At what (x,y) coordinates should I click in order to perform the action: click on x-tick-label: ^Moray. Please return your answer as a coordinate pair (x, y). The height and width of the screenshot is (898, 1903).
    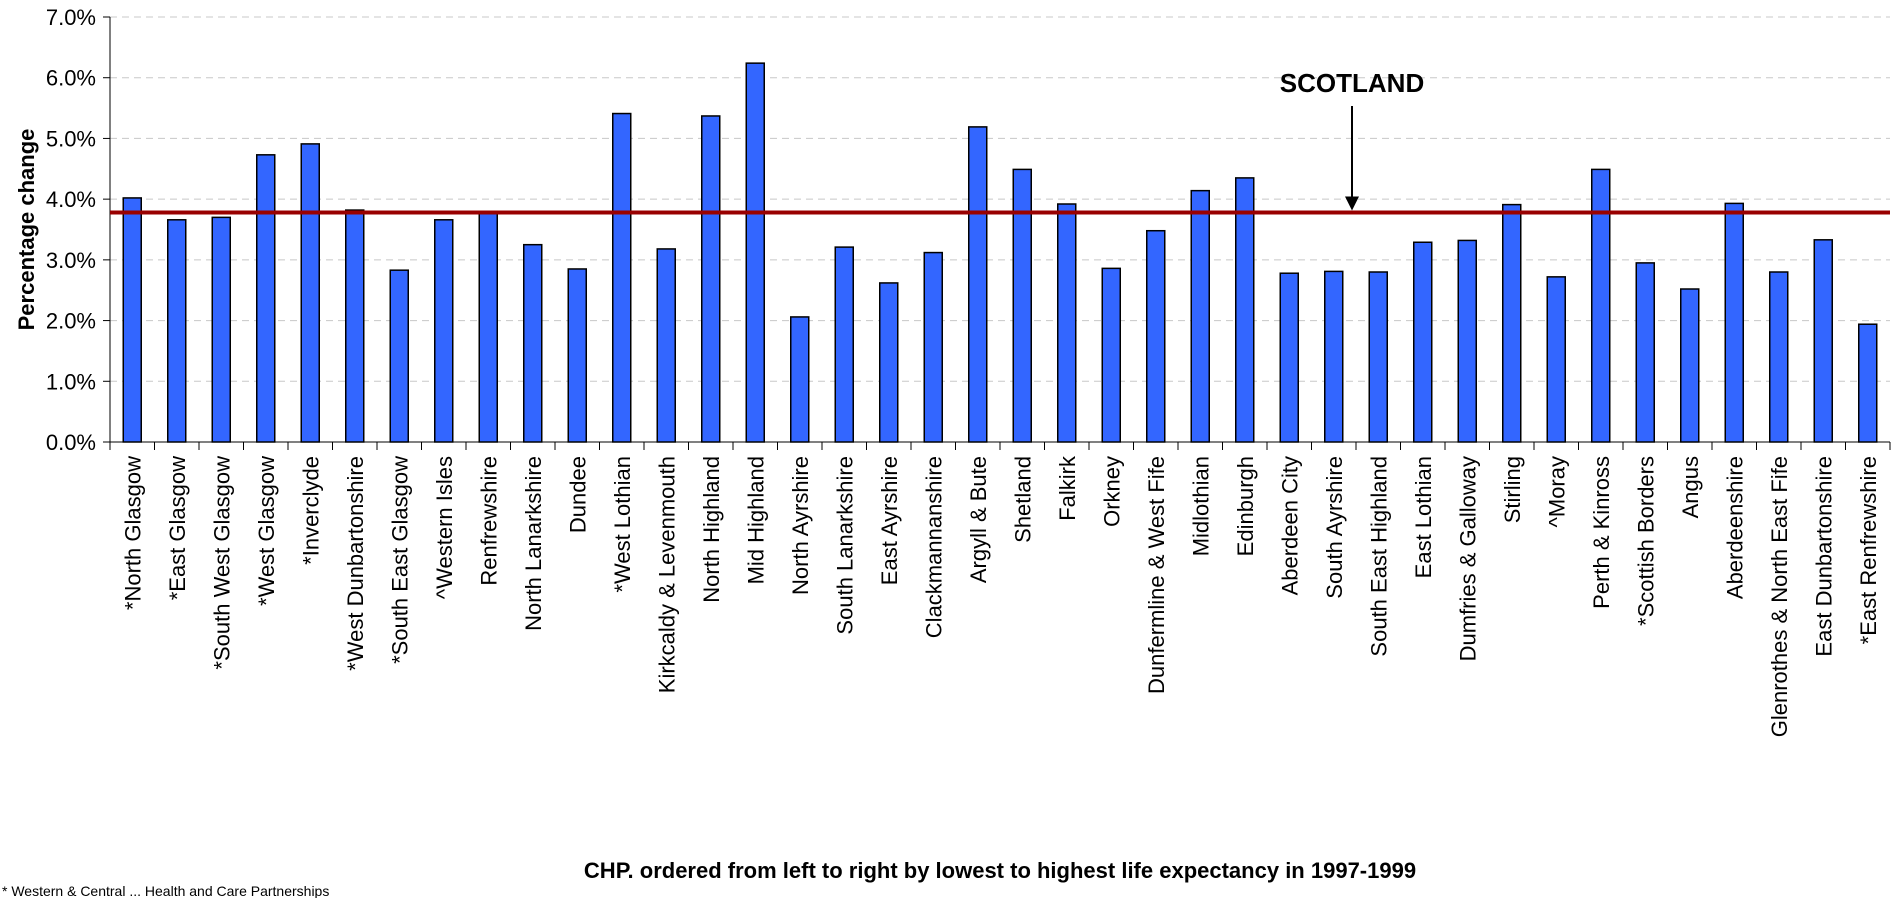
    Looking at the image, I should click on (1556, 491).